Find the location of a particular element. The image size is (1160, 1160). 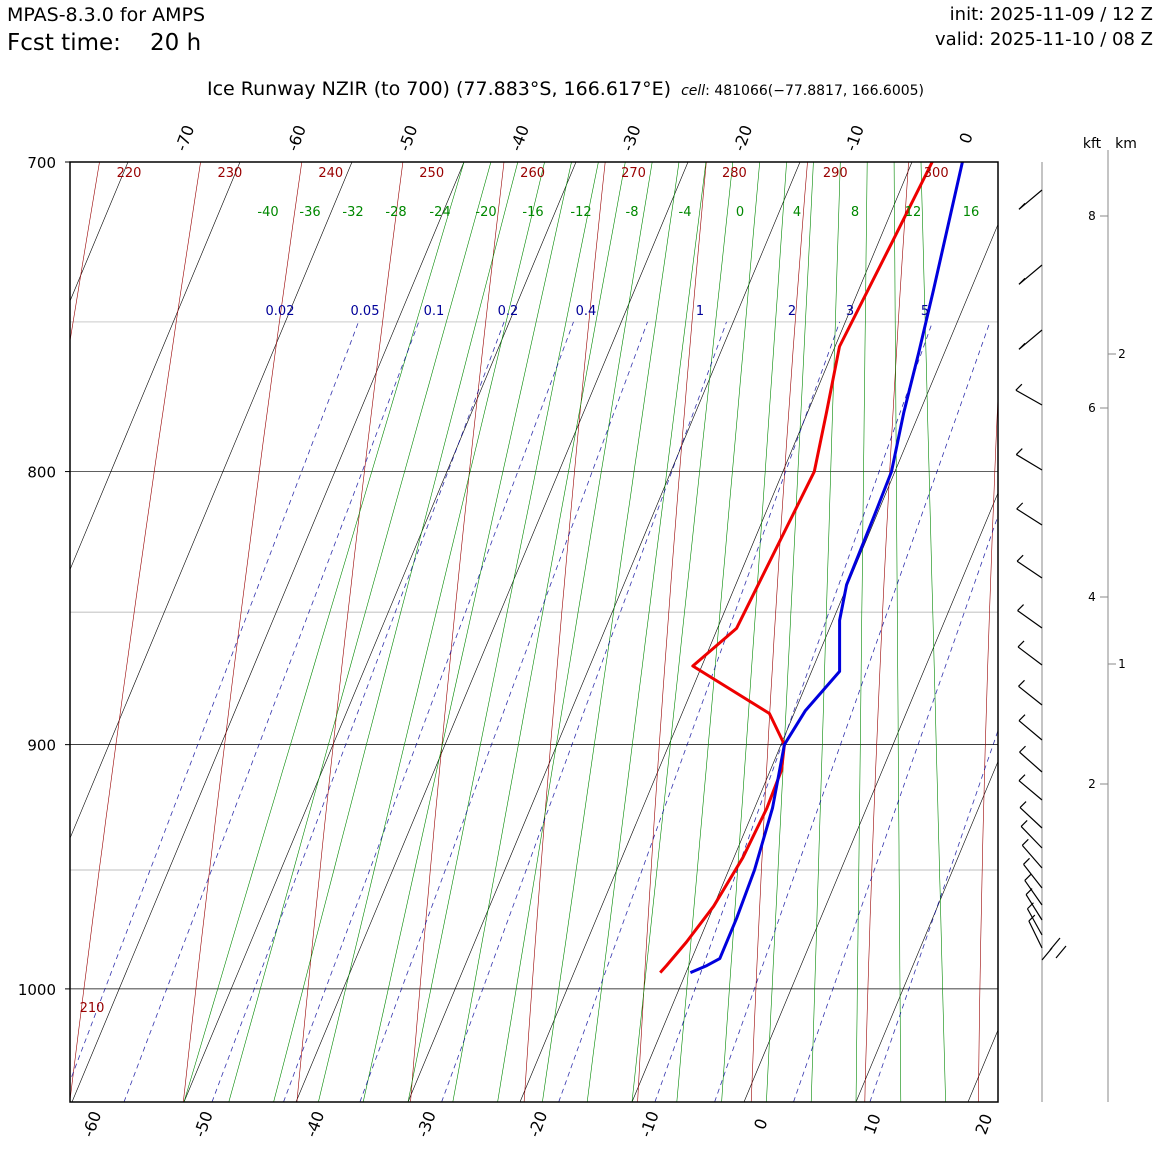

temperature-bottom-tick-label: -50 is located at coordinates (203, 1124).